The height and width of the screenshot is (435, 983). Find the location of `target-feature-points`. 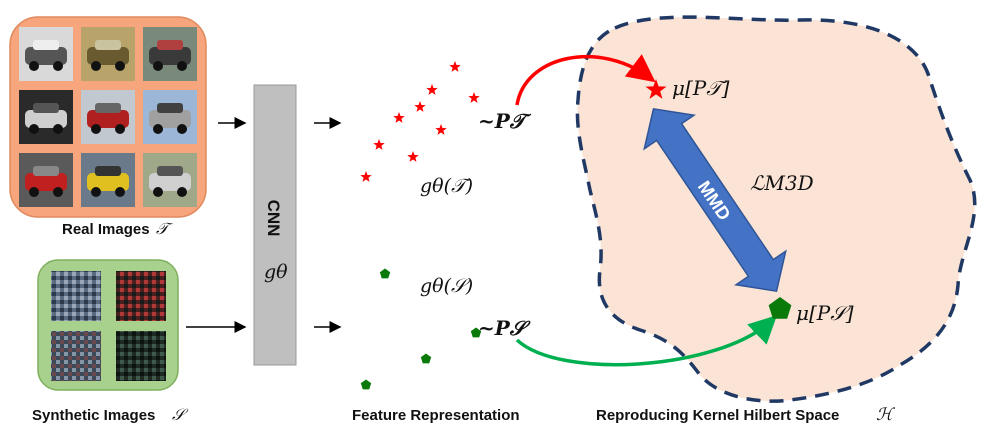

target-feature-points is located at coordinates (420, 121).